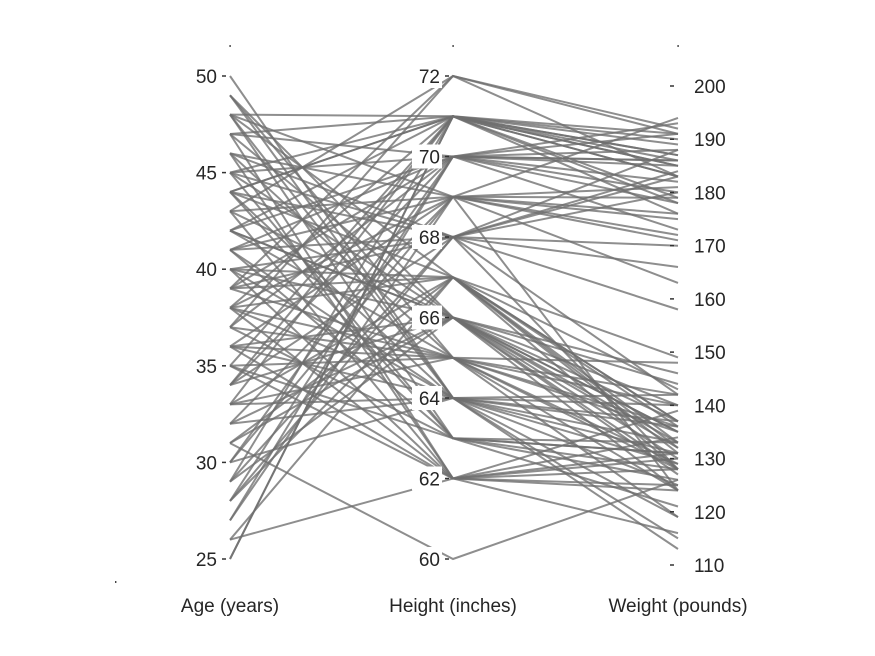 This screenshot has height=656, width=875. I want to click on tick-label: 50, so click(206, 77).